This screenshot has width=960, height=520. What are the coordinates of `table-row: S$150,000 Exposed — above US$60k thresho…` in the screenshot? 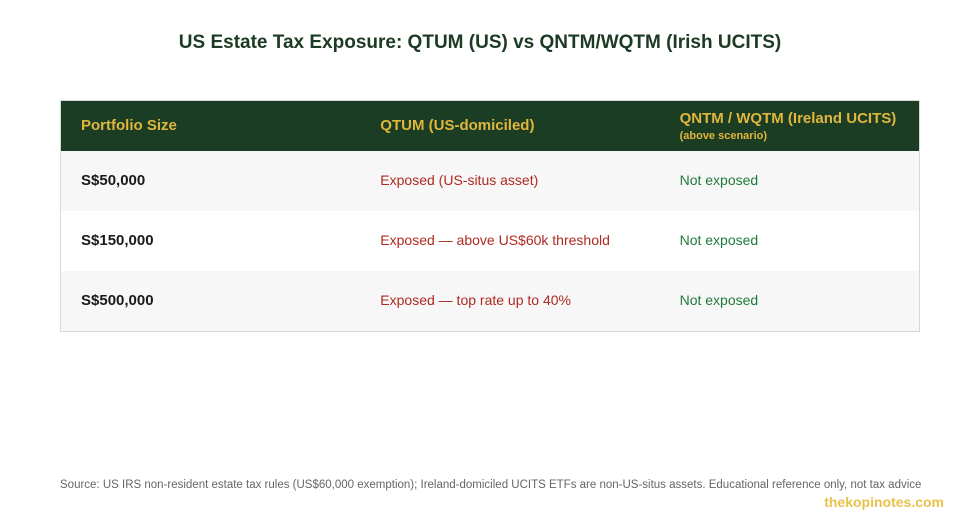 It's located at (490, 241).